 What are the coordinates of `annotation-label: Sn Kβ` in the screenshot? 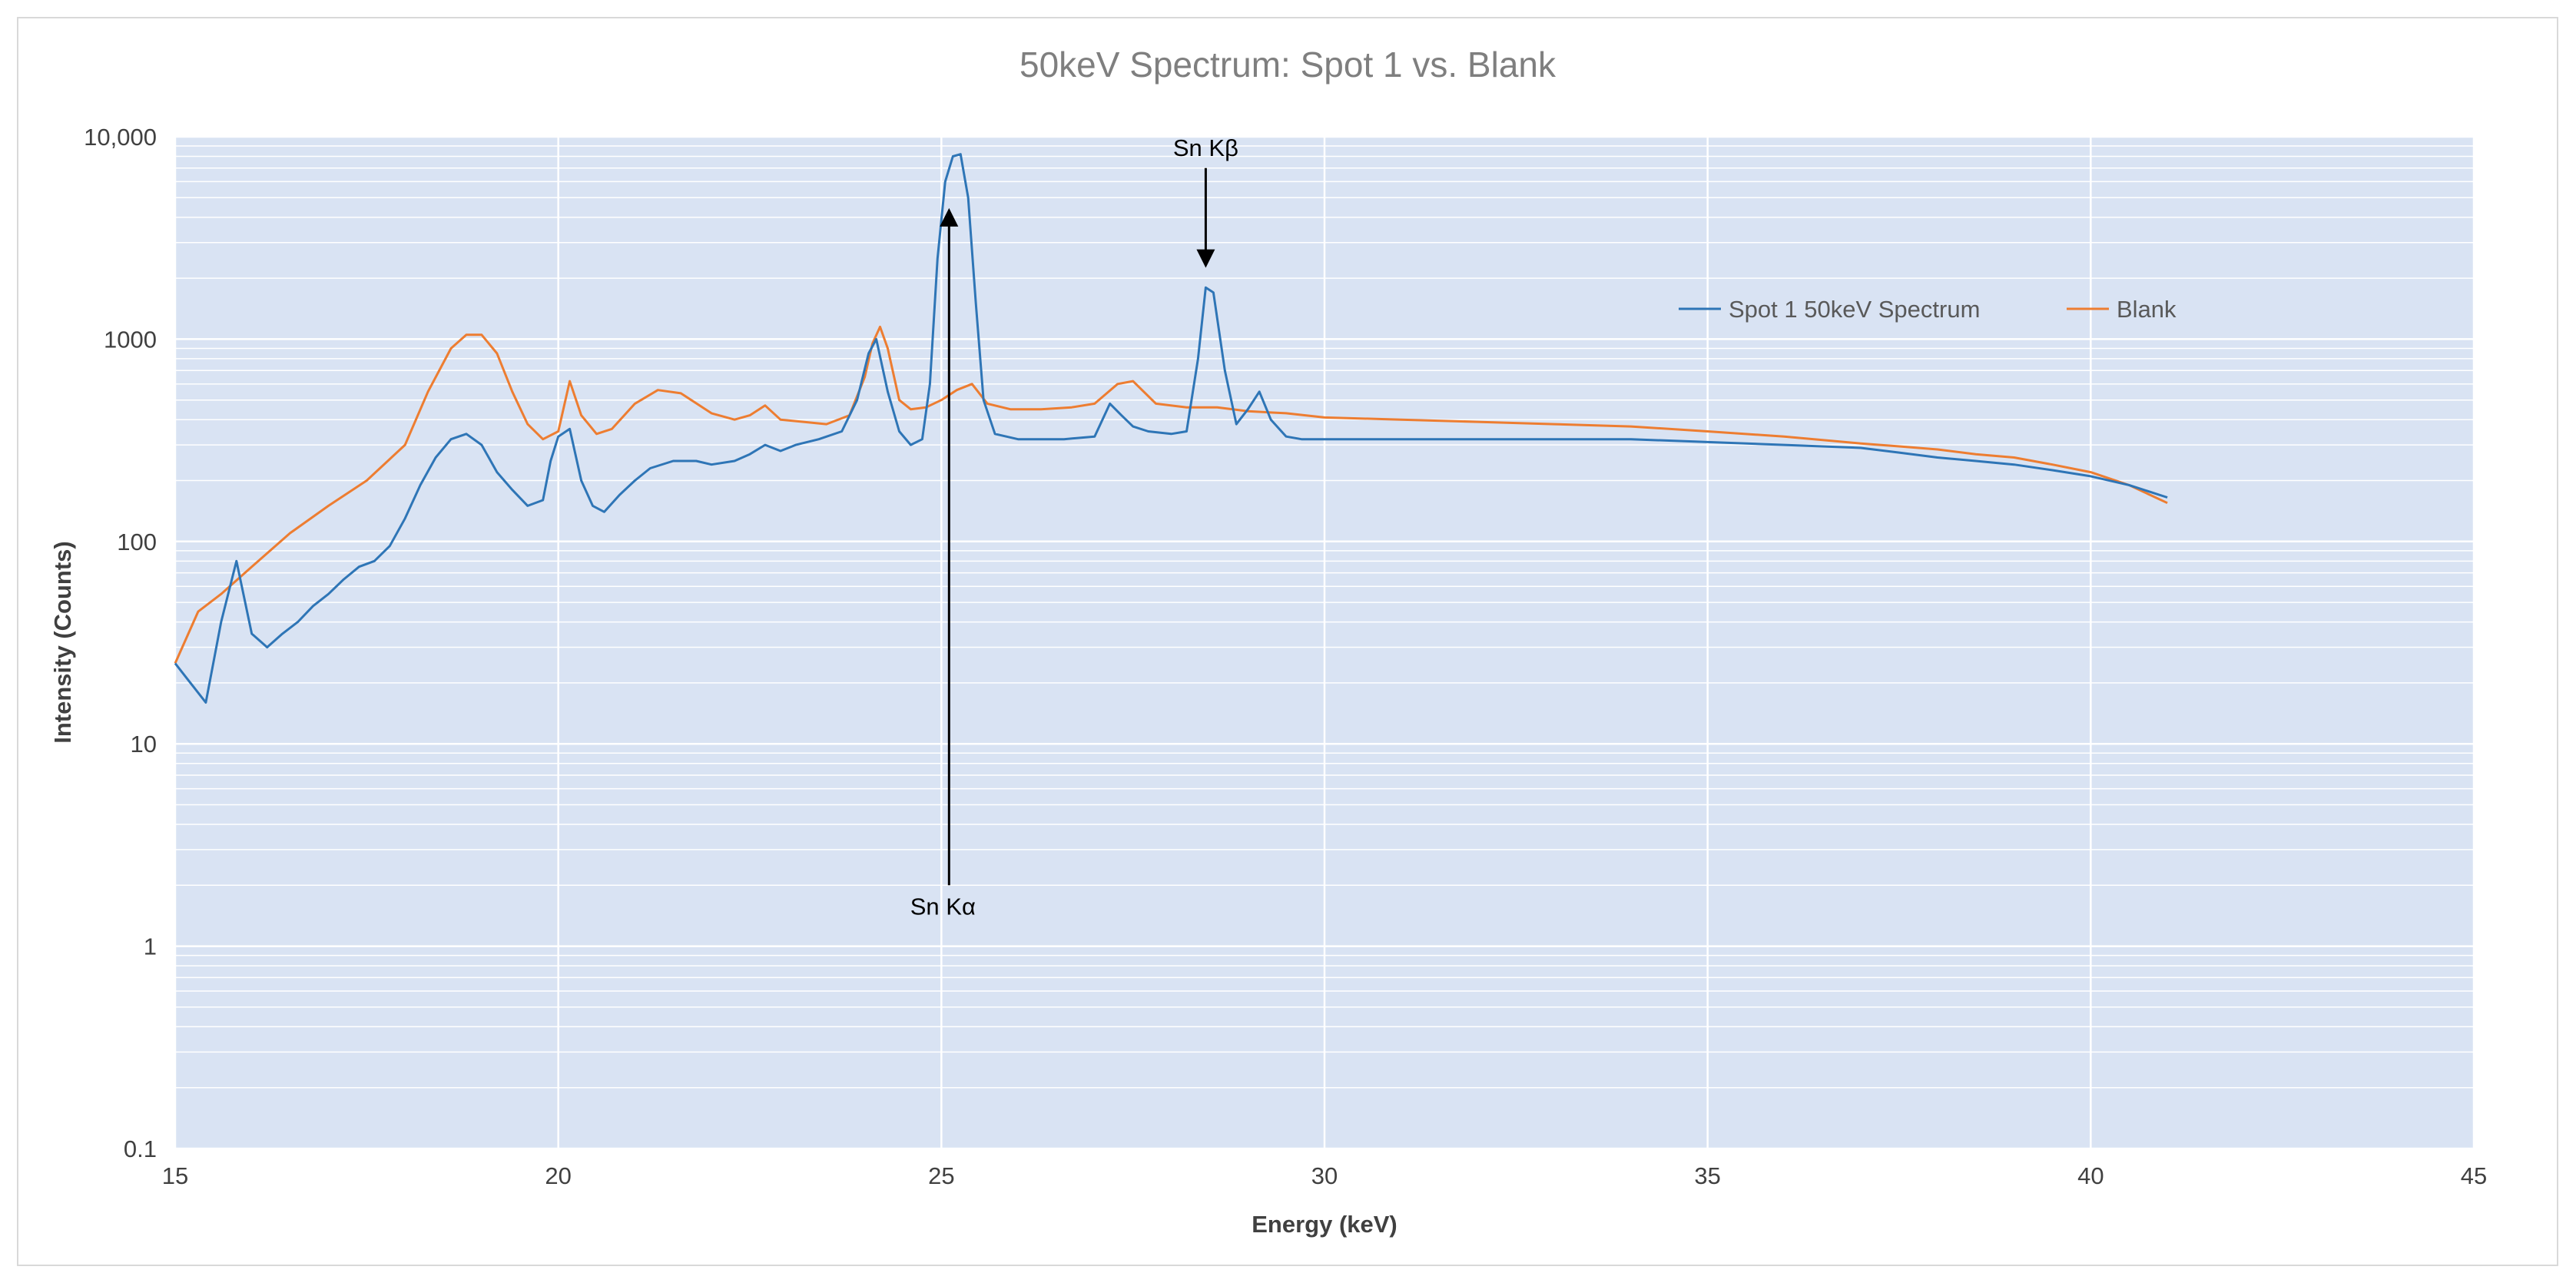 It's located at (1205, 147).